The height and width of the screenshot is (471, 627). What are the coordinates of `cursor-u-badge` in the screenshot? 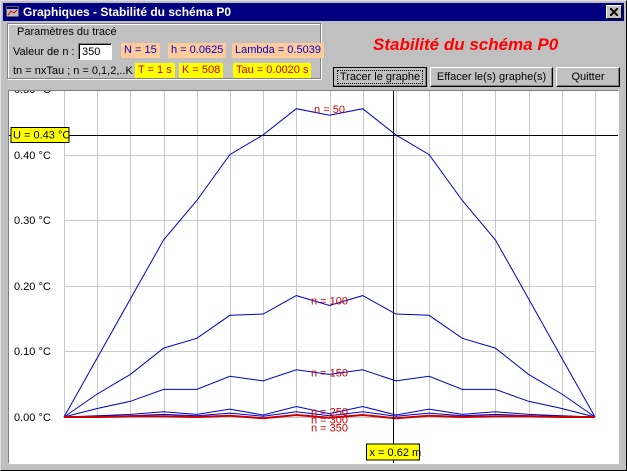 It's located at (40, 135).